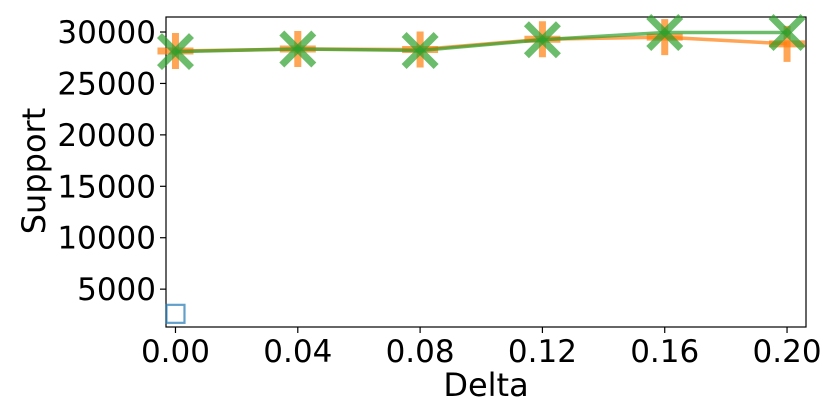 The width and height of the screenshot is (830, 415). Describe the element at coordinates (106, 33) in the screenshot. I see `y-tick-label: 30000` at that location.